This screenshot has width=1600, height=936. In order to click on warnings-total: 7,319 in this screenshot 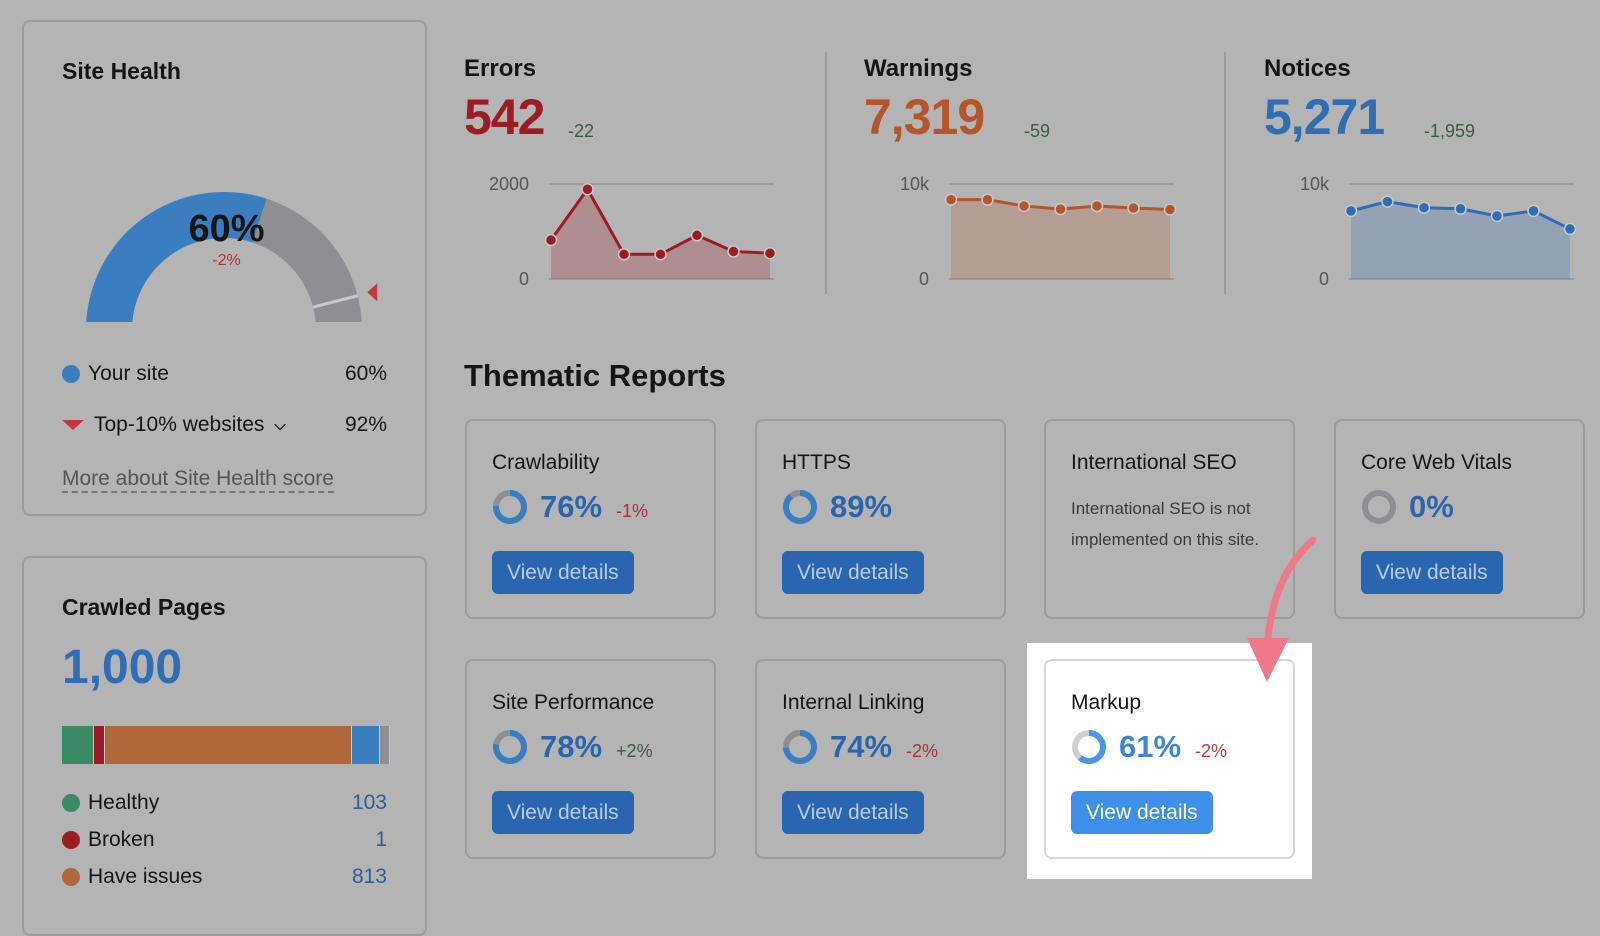, I will do `click(924, 117)`.